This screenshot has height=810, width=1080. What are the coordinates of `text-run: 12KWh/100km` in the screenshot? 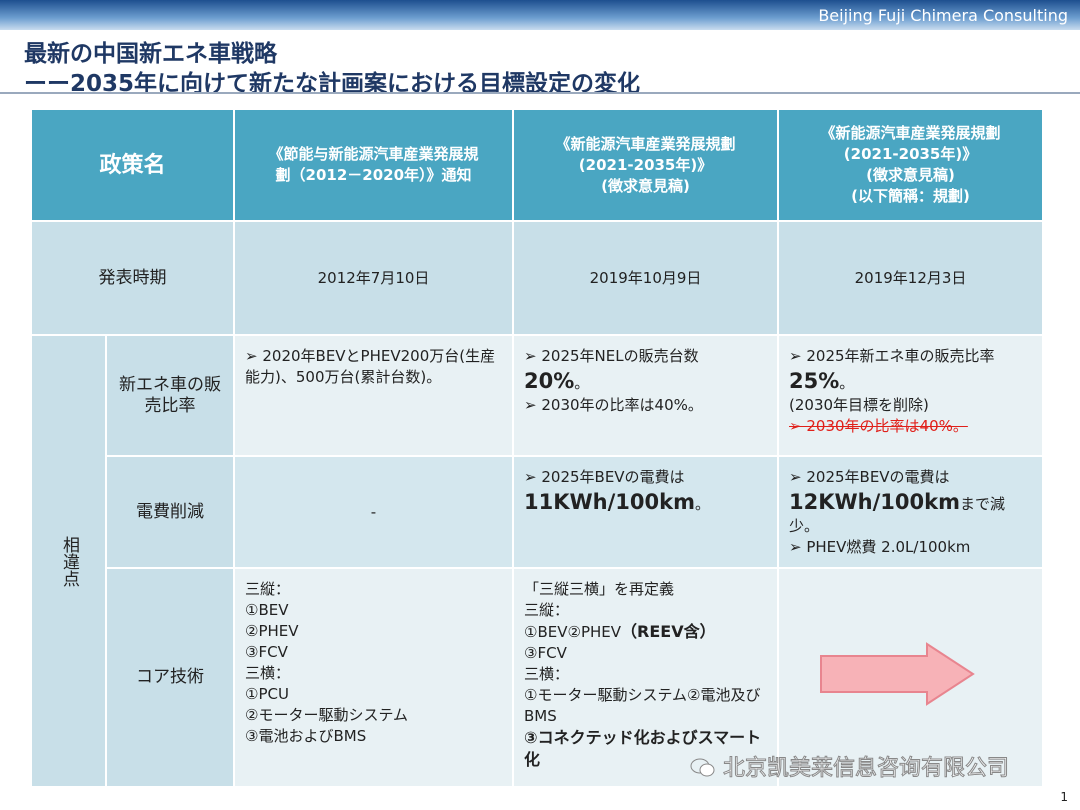 It's located at (874, 502).